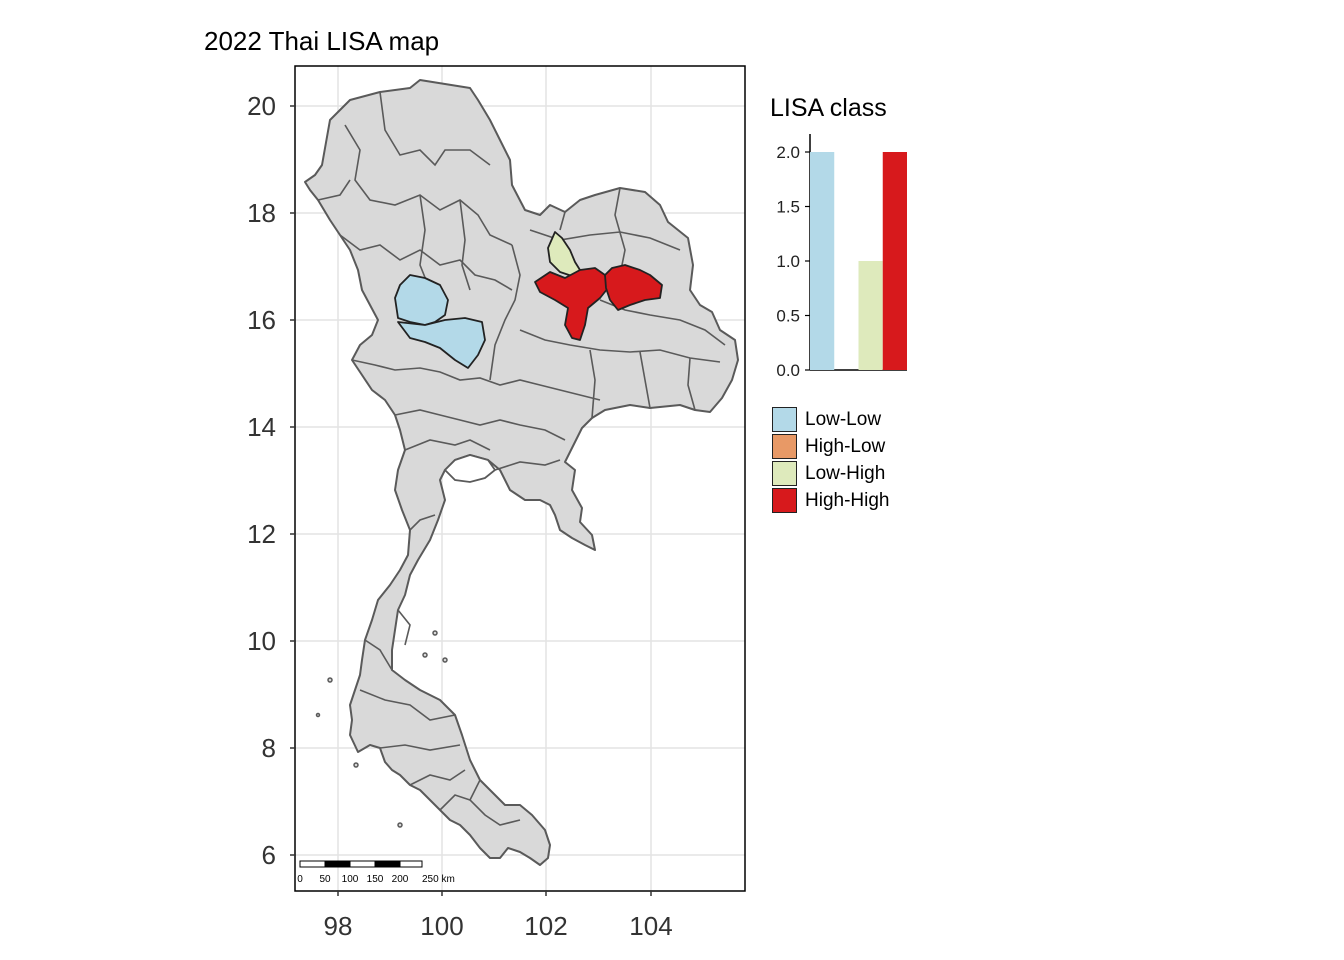 The height and width of the screenshot is (960, 1344). Describe the element at coordinates (261, 641) in the screenshot. I see `y-tick-label: 10` at that location.